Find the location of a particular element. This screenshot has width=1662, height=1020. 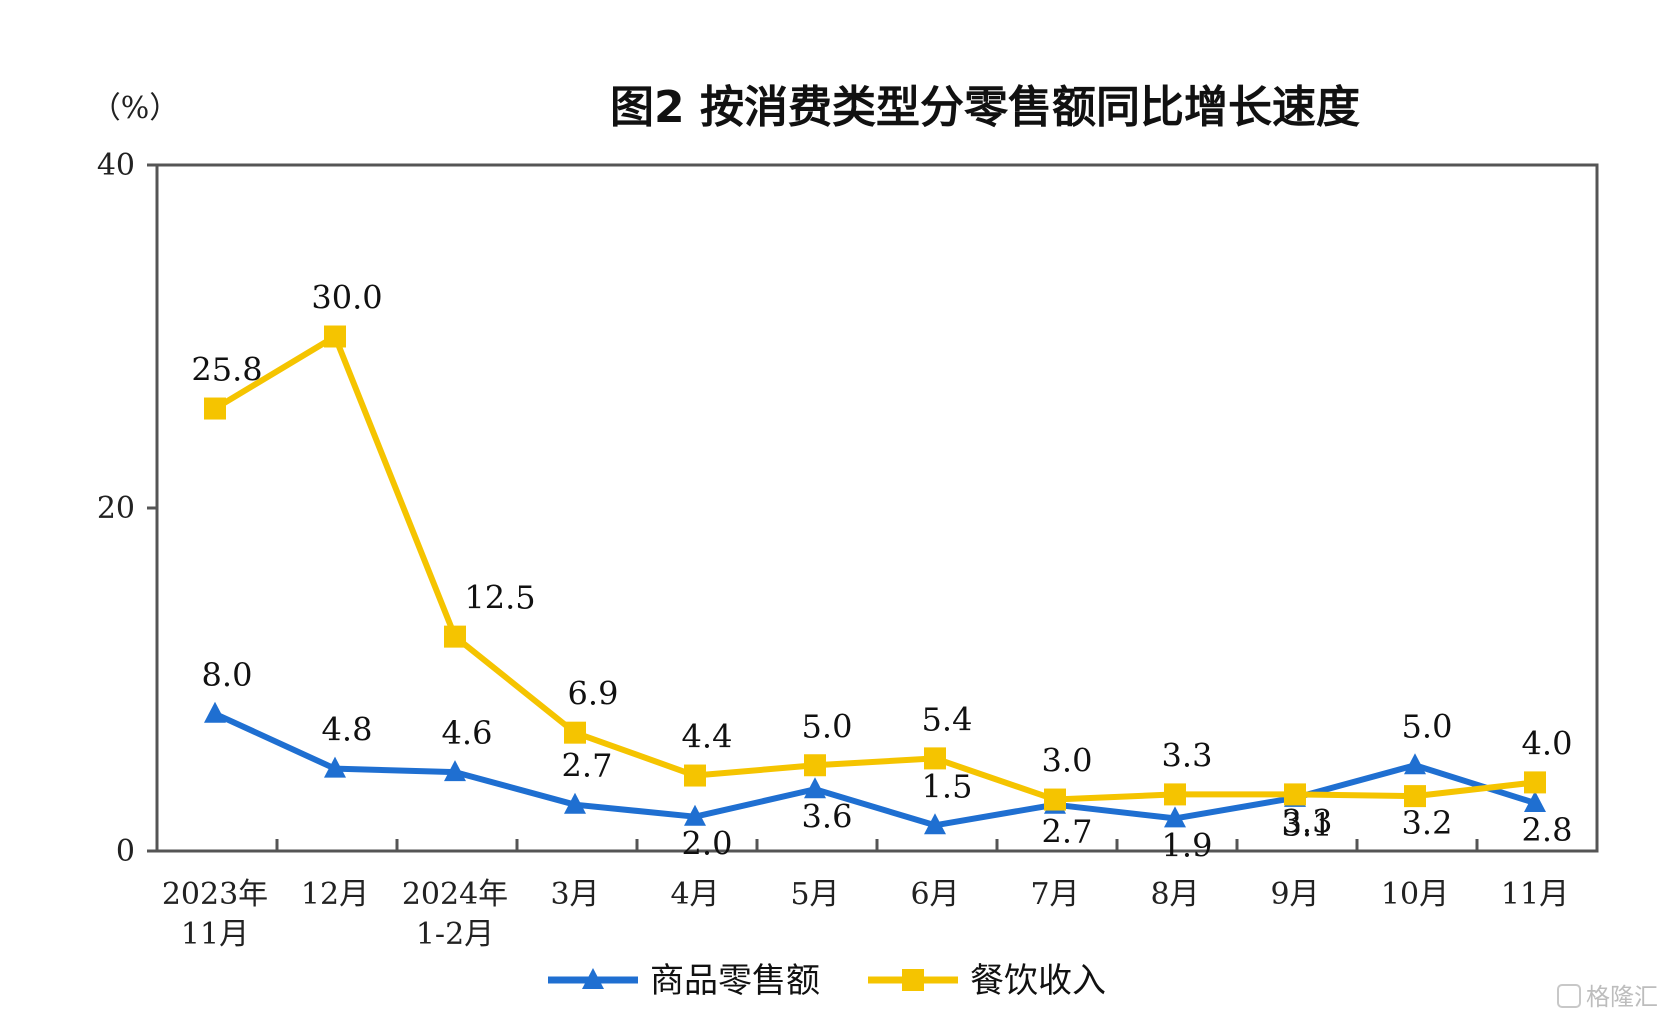

x-tick-label: 2023年 is located at coordinates (215, 894).